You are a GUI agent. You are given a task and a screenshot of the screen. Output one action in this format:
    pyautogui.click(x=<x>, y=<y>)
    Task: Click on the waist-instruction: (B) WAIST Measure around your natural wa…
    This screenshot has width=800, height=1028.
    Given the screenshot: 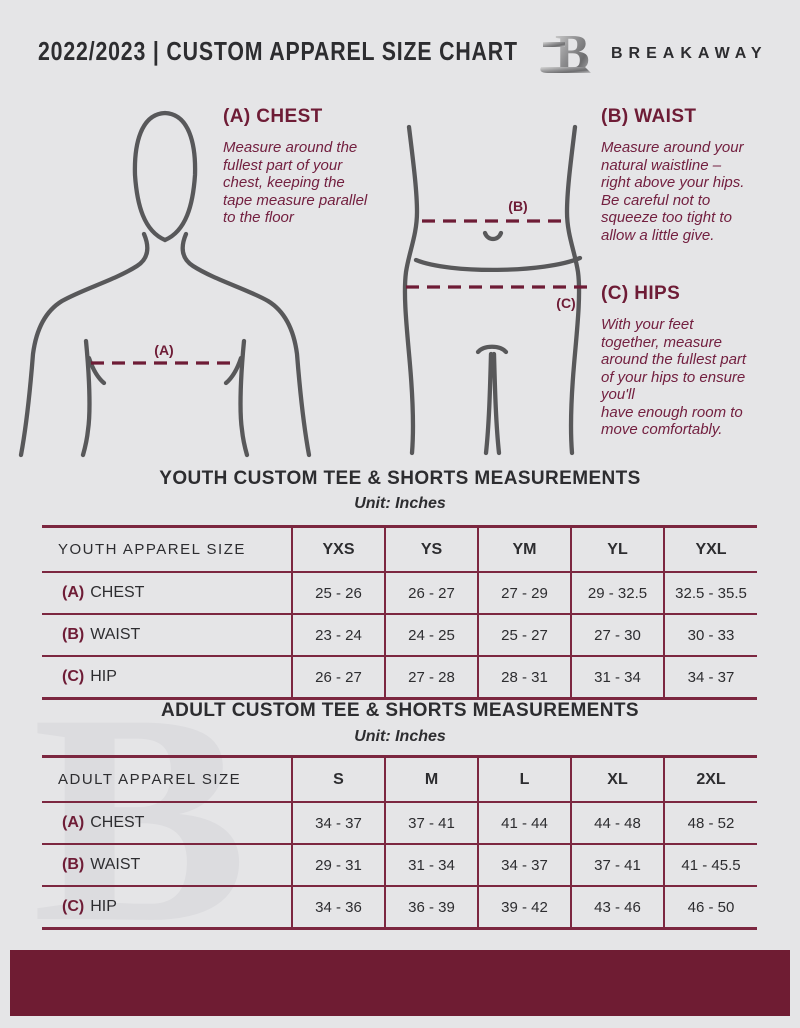 What is the action you would take?
    pyautogui.click(x=698, y=175)
    